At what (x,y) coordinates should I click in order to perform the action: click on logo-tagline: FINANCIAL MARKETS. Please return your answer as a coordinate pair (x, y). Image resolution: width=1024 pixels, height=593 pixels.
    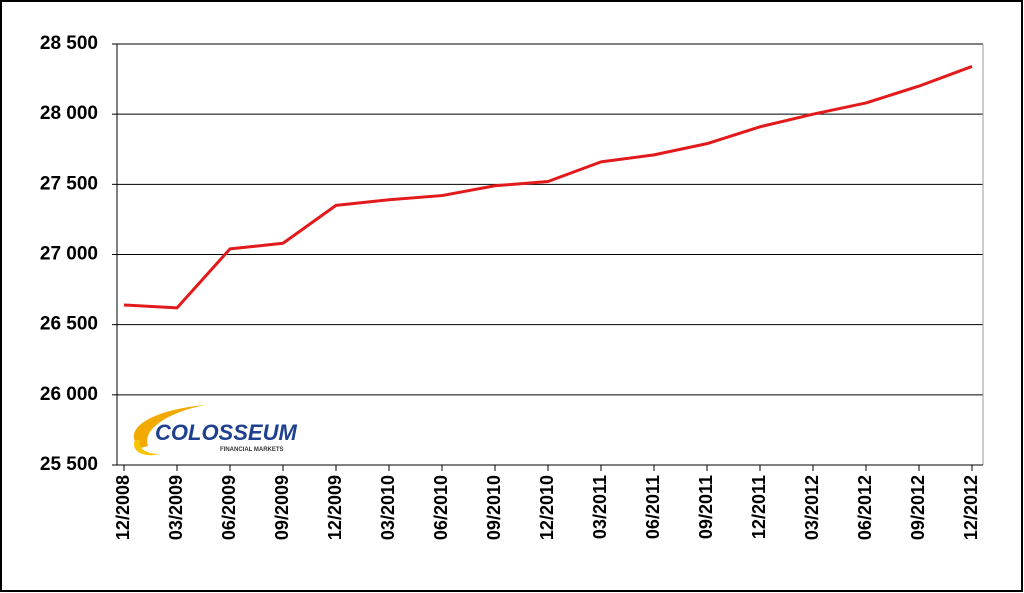
    Looking at the image, I should click on (252, 450).